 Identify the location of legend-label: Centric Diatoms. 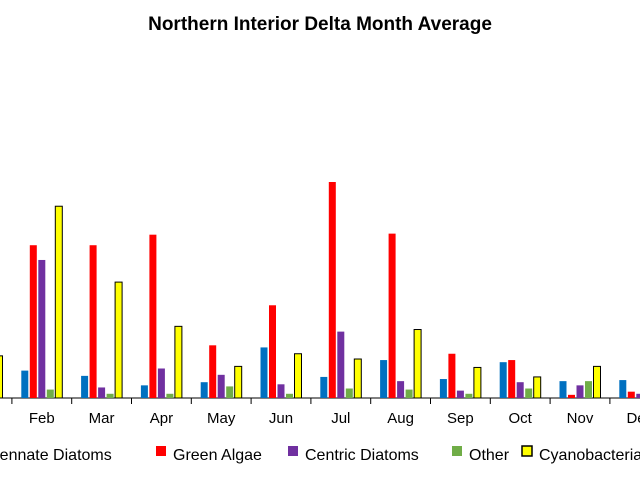
(362, 455).